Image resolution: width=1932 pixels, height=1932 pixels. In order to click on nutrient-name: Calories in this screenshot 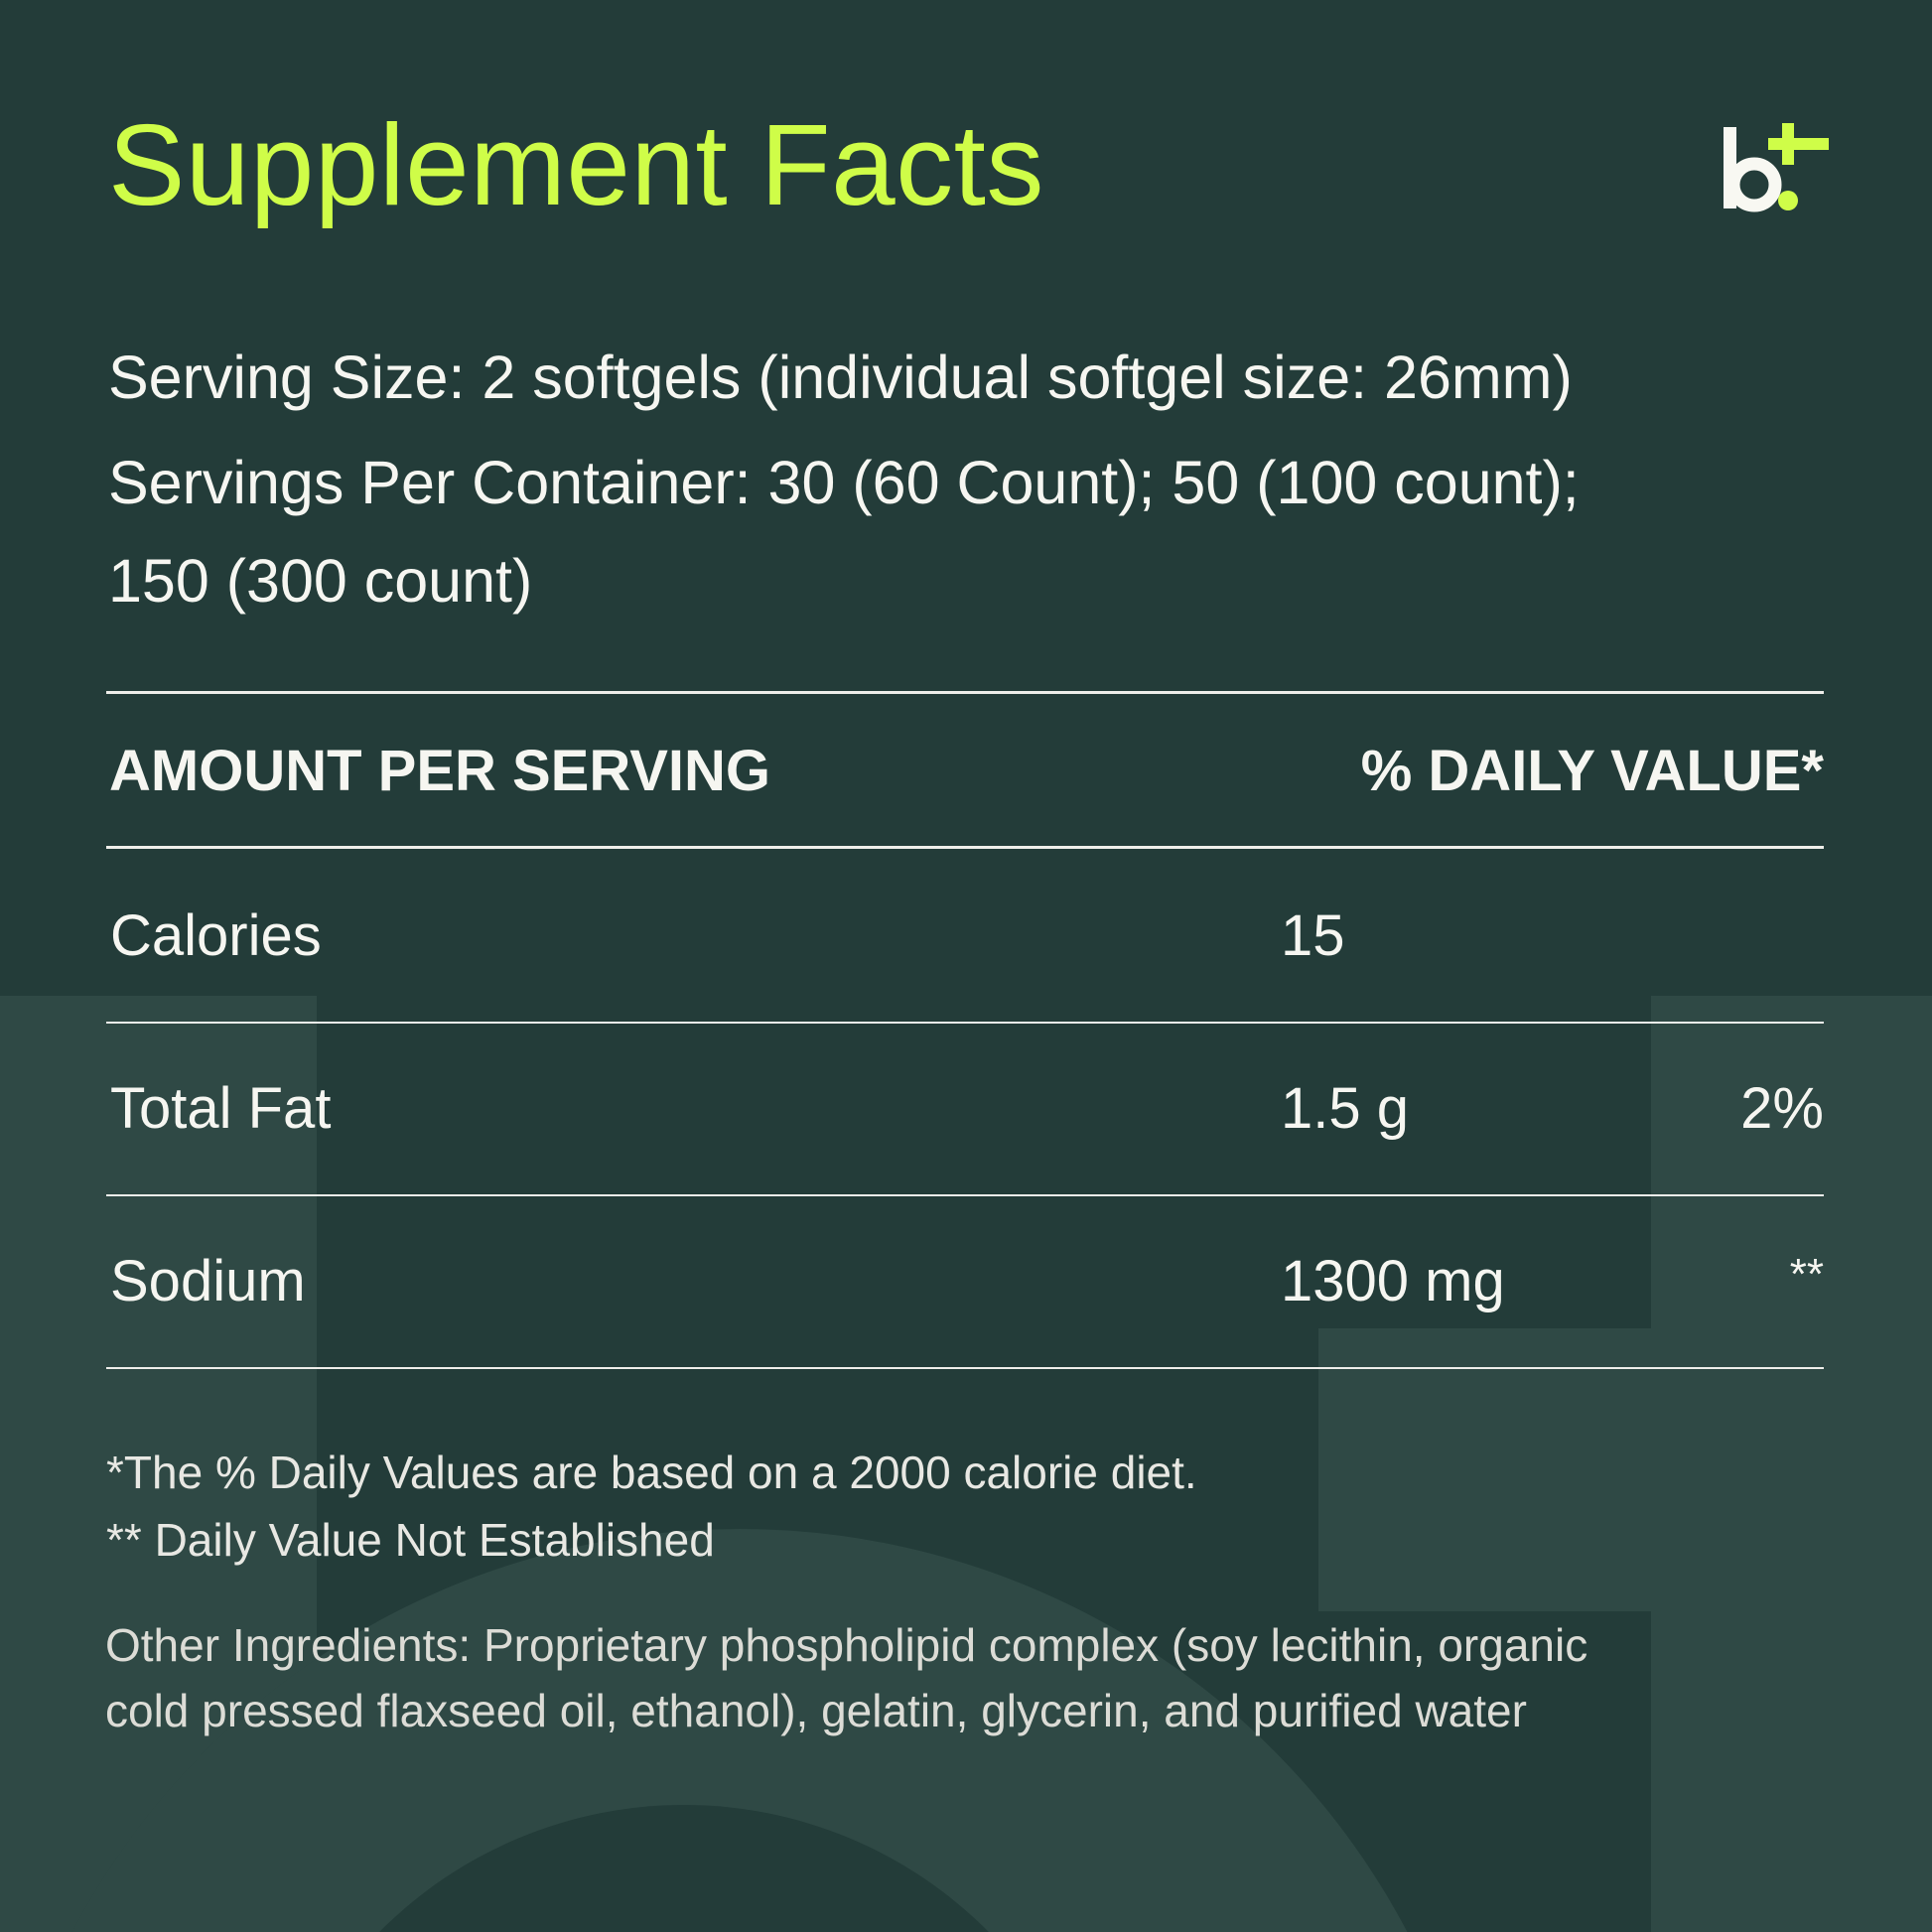, I will do `click(216, 935)`.